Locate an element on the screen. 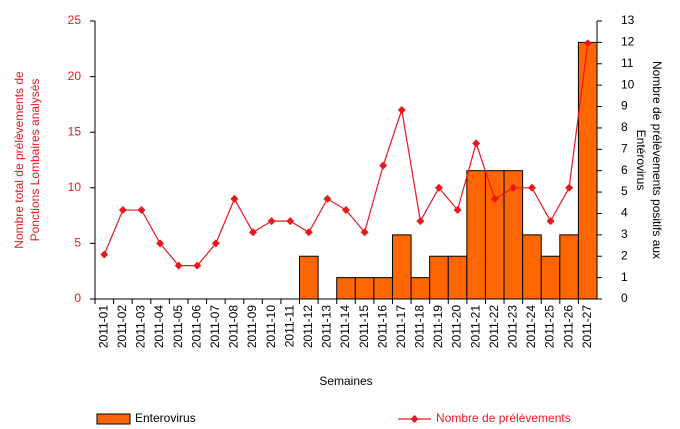 This screenshot has width=680, height=429. y2-axis-title: Nombre de prélèvements positifs aux is located at coordinates (657, 160).